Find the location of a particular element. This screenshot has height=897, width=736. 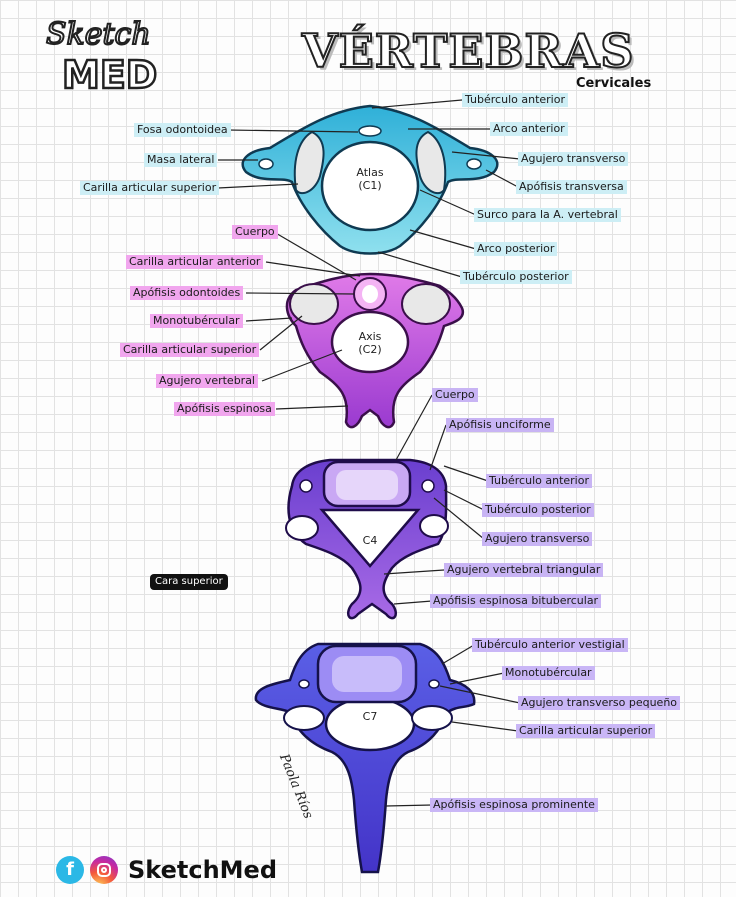

svg-text: Sketch is located at coordinates (98, 34).